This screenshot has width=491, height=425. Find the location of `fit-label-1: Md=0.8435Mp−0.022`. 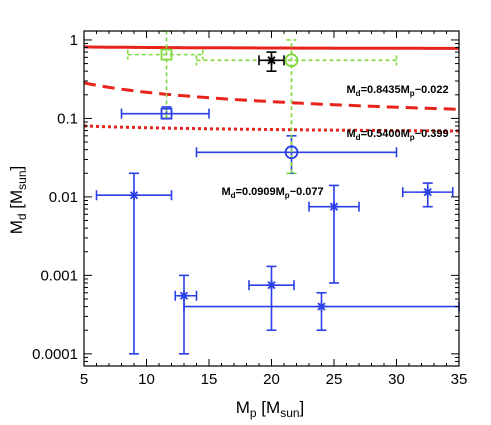

fit-label-1: Md=0.8435Mp−0.022 is located at coordinates (398, 91).